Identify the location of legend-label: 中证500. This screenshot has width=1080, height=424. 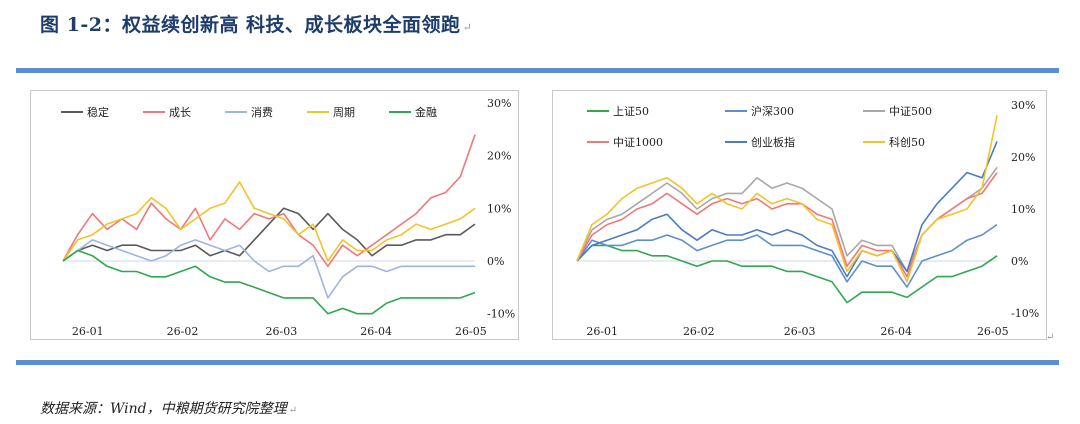
(910, 111).